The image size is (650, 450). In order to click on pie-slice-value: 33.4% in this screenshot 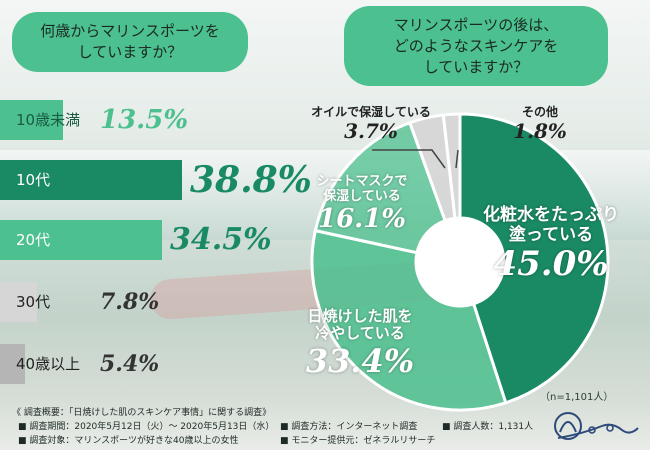, I will do `click(360, 360)`.